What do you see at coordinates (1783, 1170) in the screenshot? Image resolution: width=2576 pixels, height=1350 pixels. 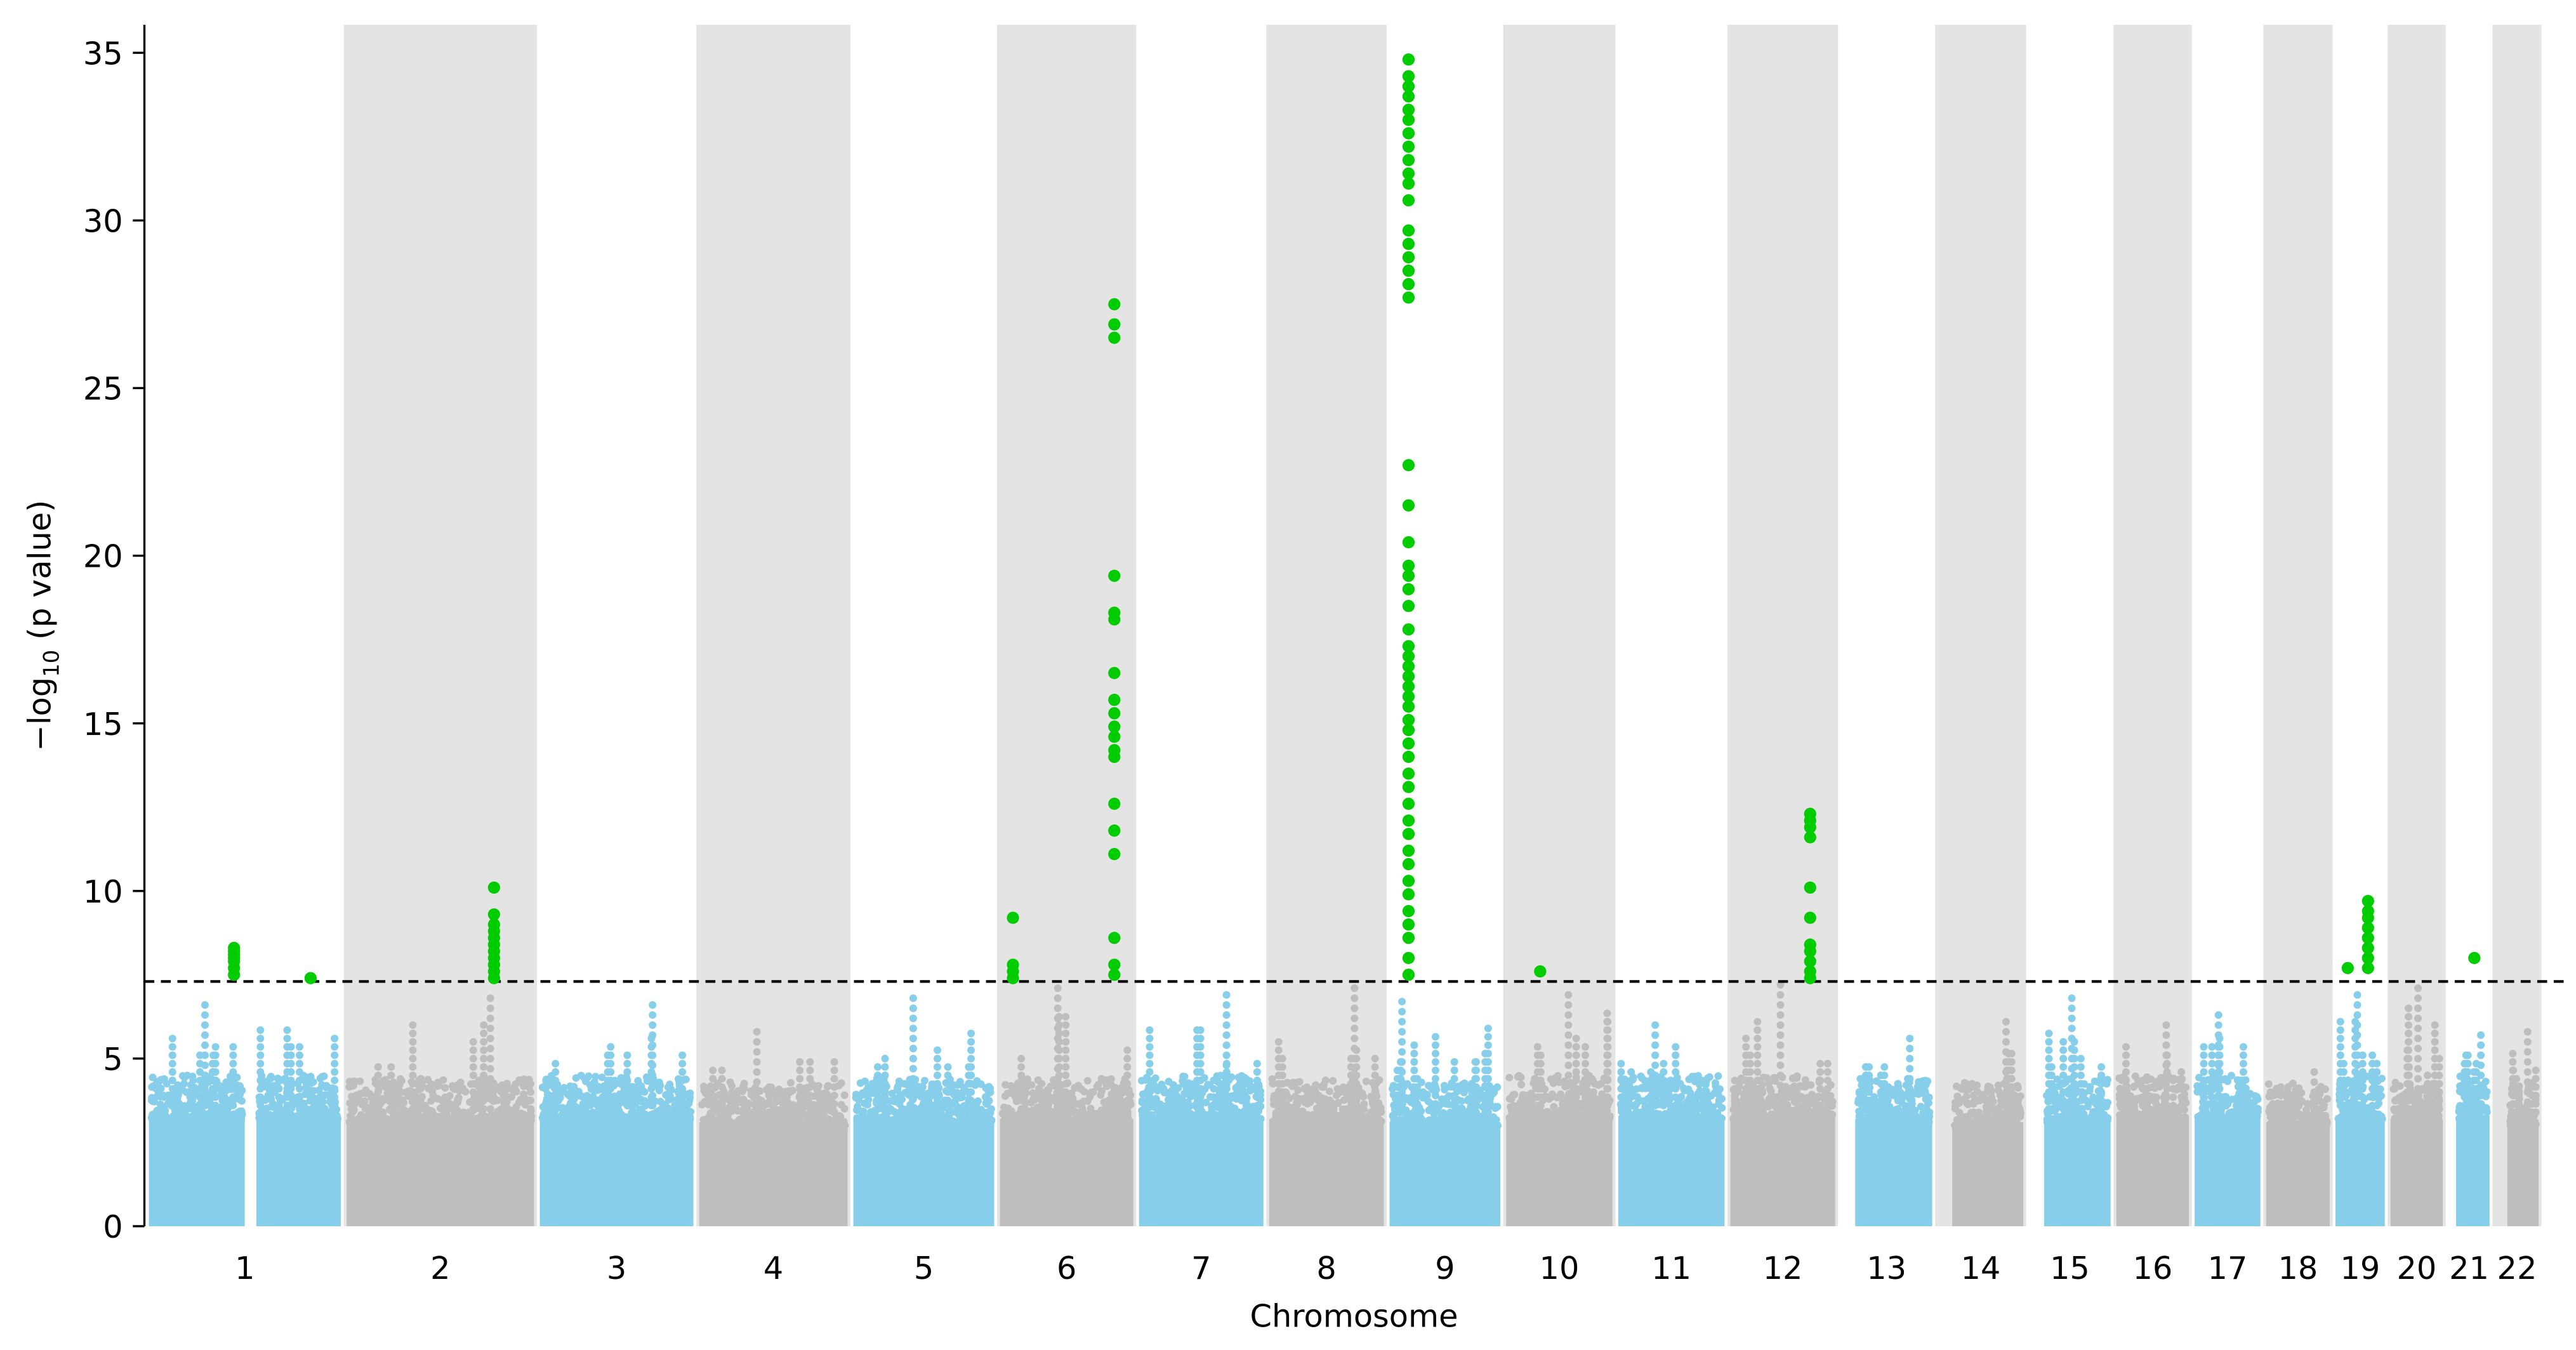 I see `snp-bulk-chr12` at bounding box center [1783, 1170].